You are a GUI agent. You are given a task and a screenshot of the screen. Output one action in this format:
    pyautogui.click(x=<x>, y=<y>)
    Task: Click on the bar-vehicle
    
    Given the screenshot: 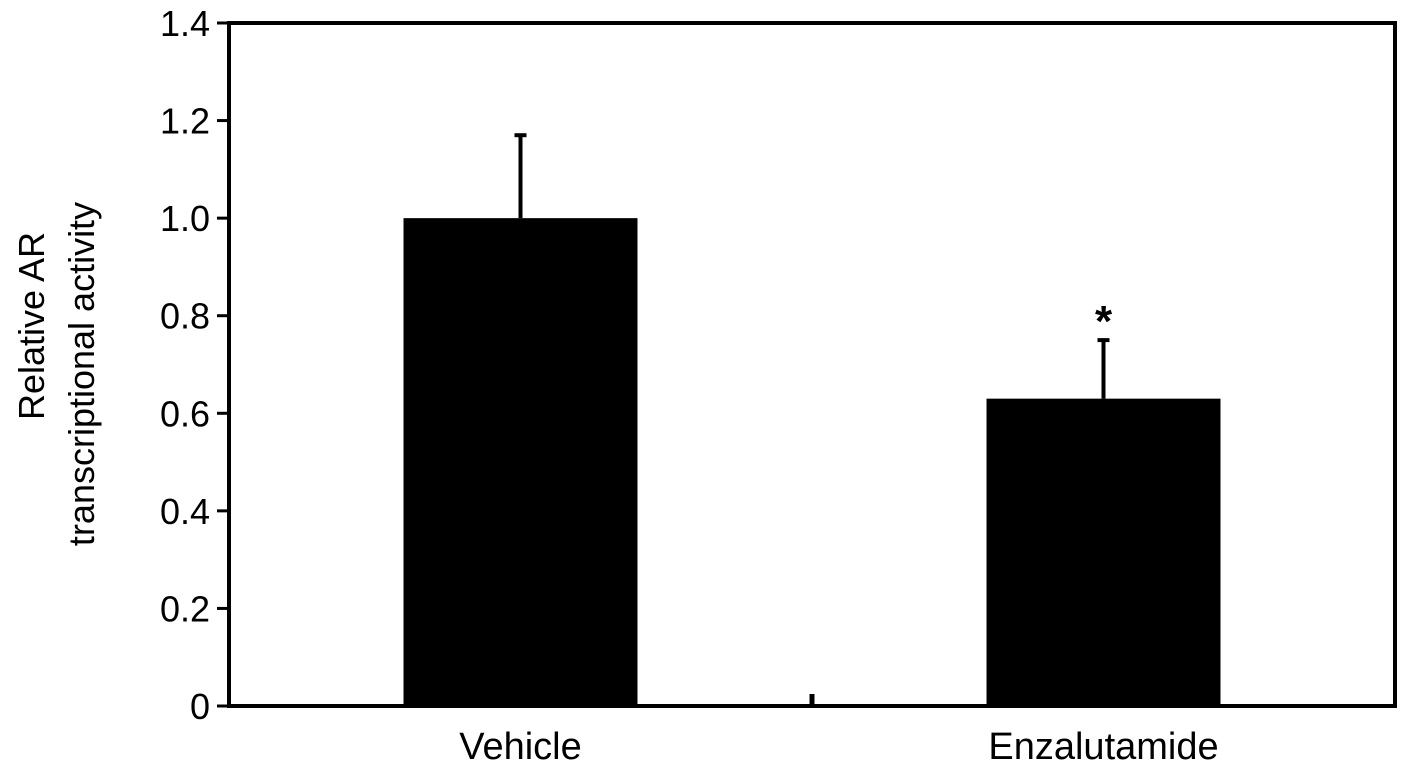 What is the action you would take?
    pyautogui.click(x=520, y=462)
    